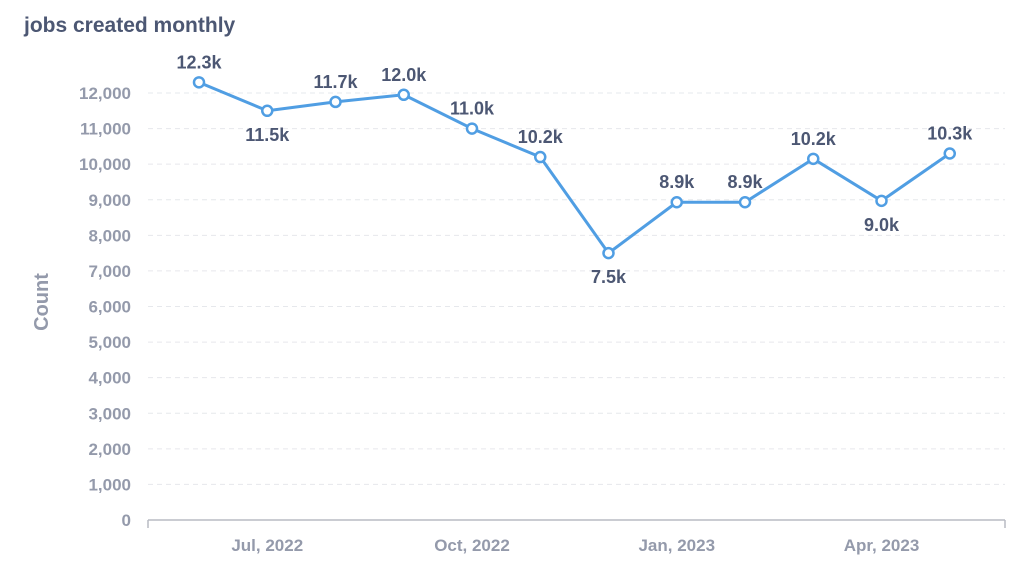 This screenshot has width=1024, height=570. I want to click on data-label: 12.3k, so click(199, 62).